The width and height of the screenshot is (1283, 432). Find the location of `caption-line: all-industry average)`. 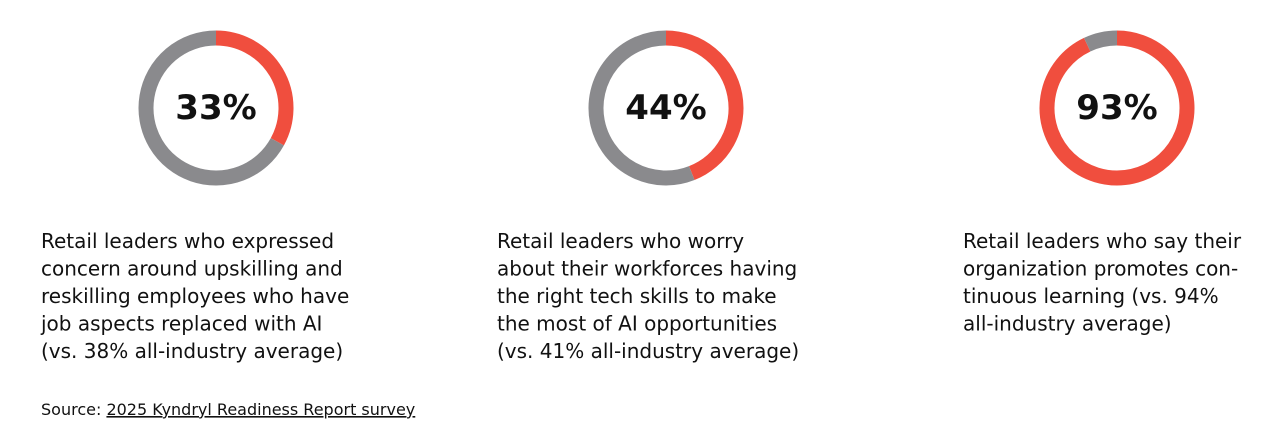

caption-line: all-industry average) is located at coordinates (1067, 324).